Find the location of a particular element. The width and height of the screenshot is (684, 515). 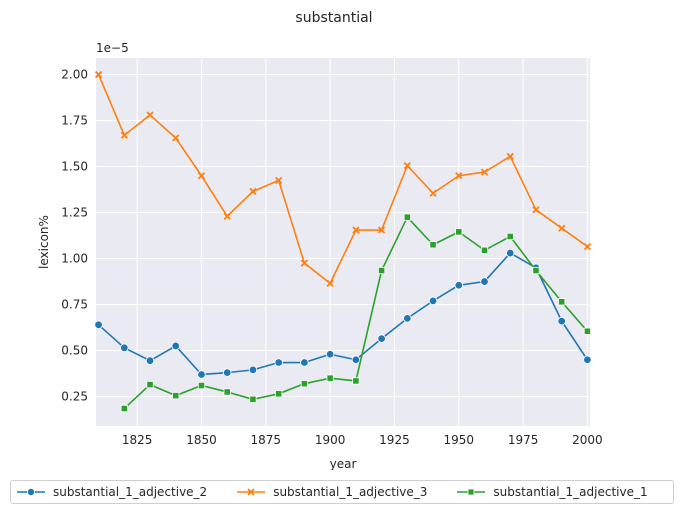

y-tick-label: 1.50 is located at coordinates (74, 167).